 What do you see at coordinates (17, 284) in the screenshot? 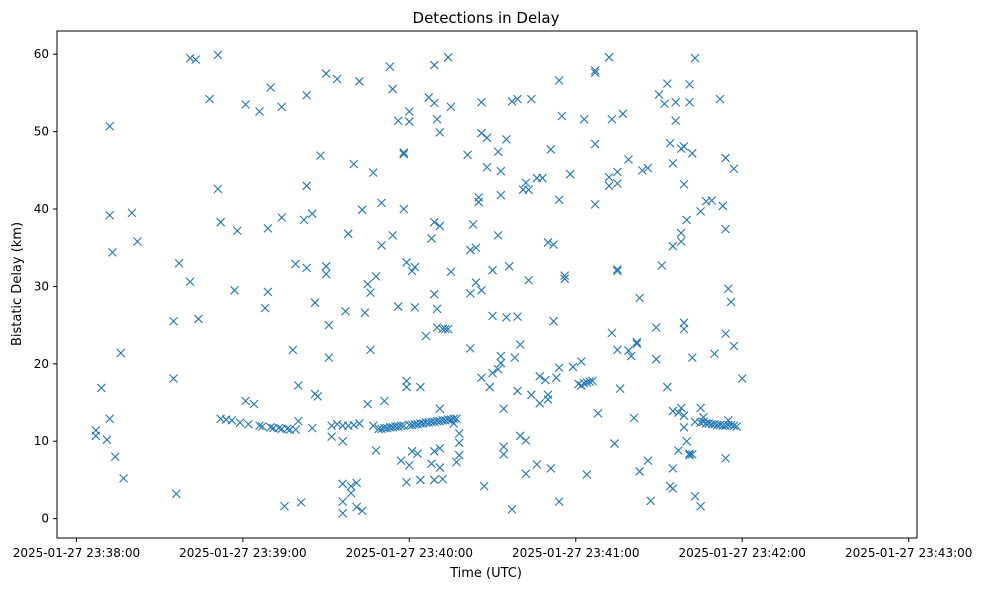
I see `y-axis-label: Bistatic Delay (km)` at bounding box center [17, 284].